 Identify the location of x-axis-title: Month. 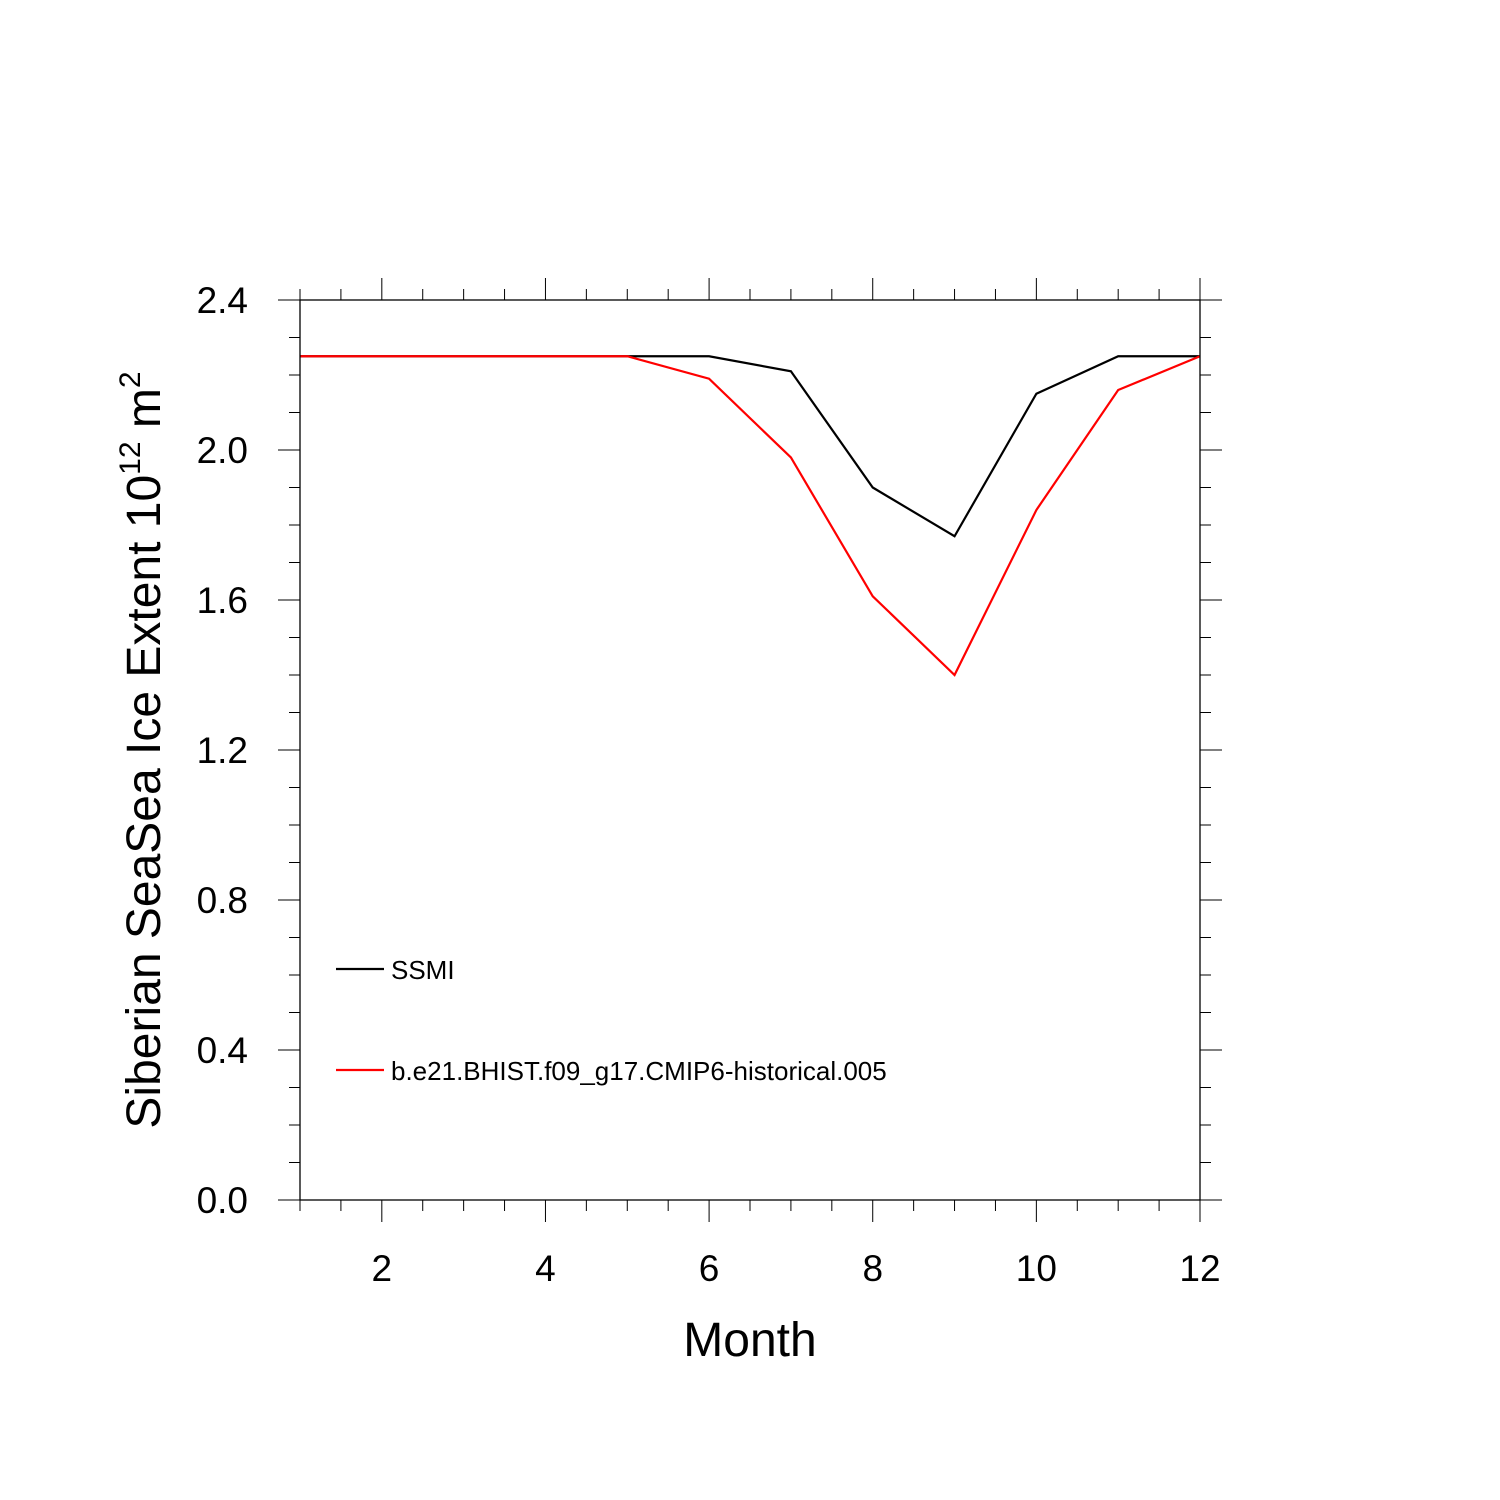
(749, 1340).